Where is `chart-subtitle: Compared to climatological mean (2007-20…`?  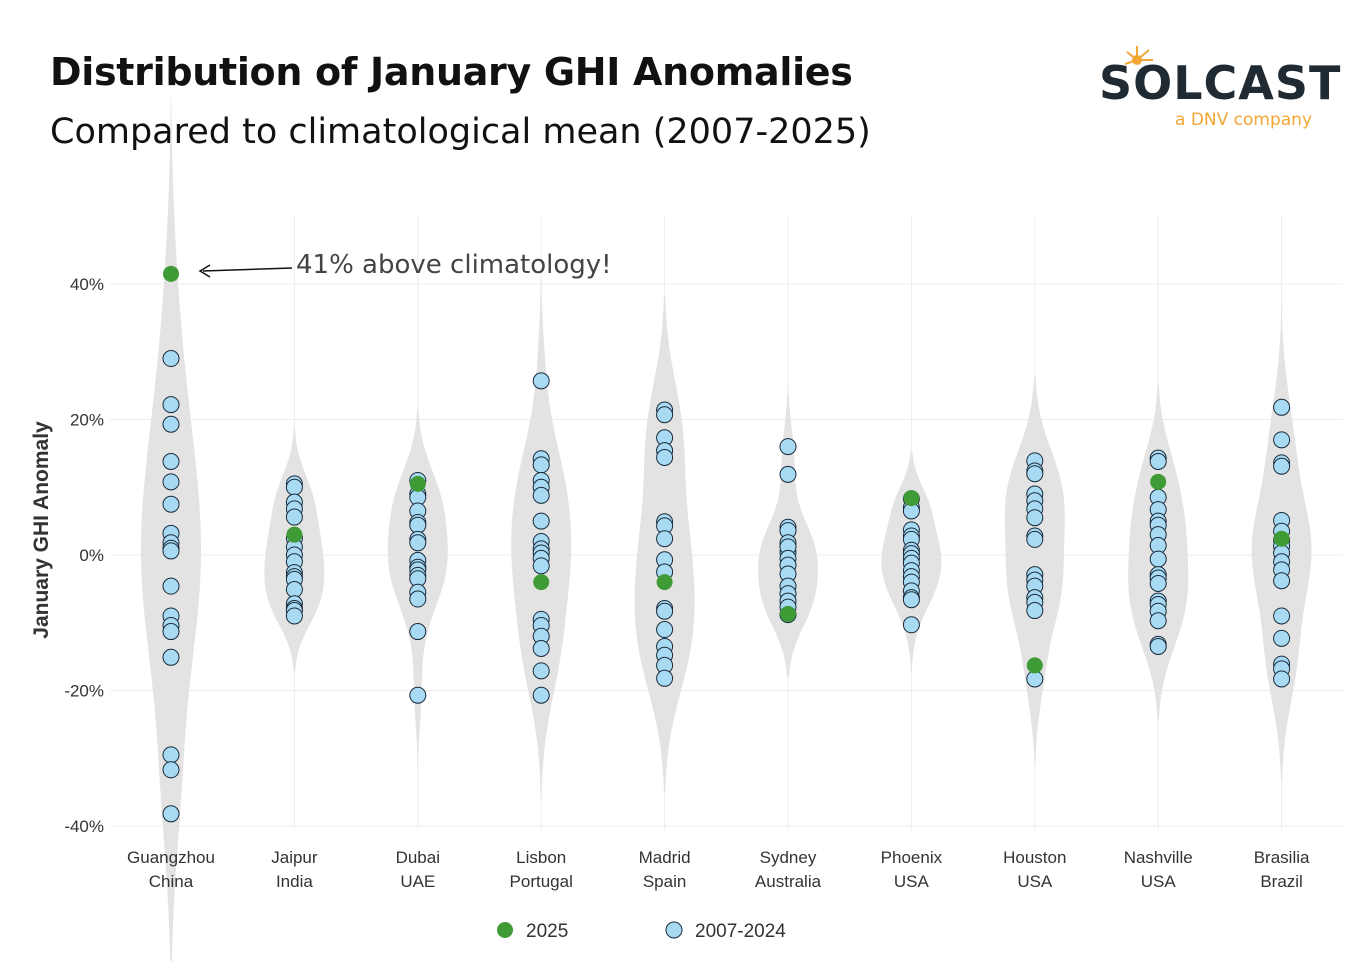
chart-subtitle: Compared to climatological mean (2007-20… is located at coordinates (460, 132).